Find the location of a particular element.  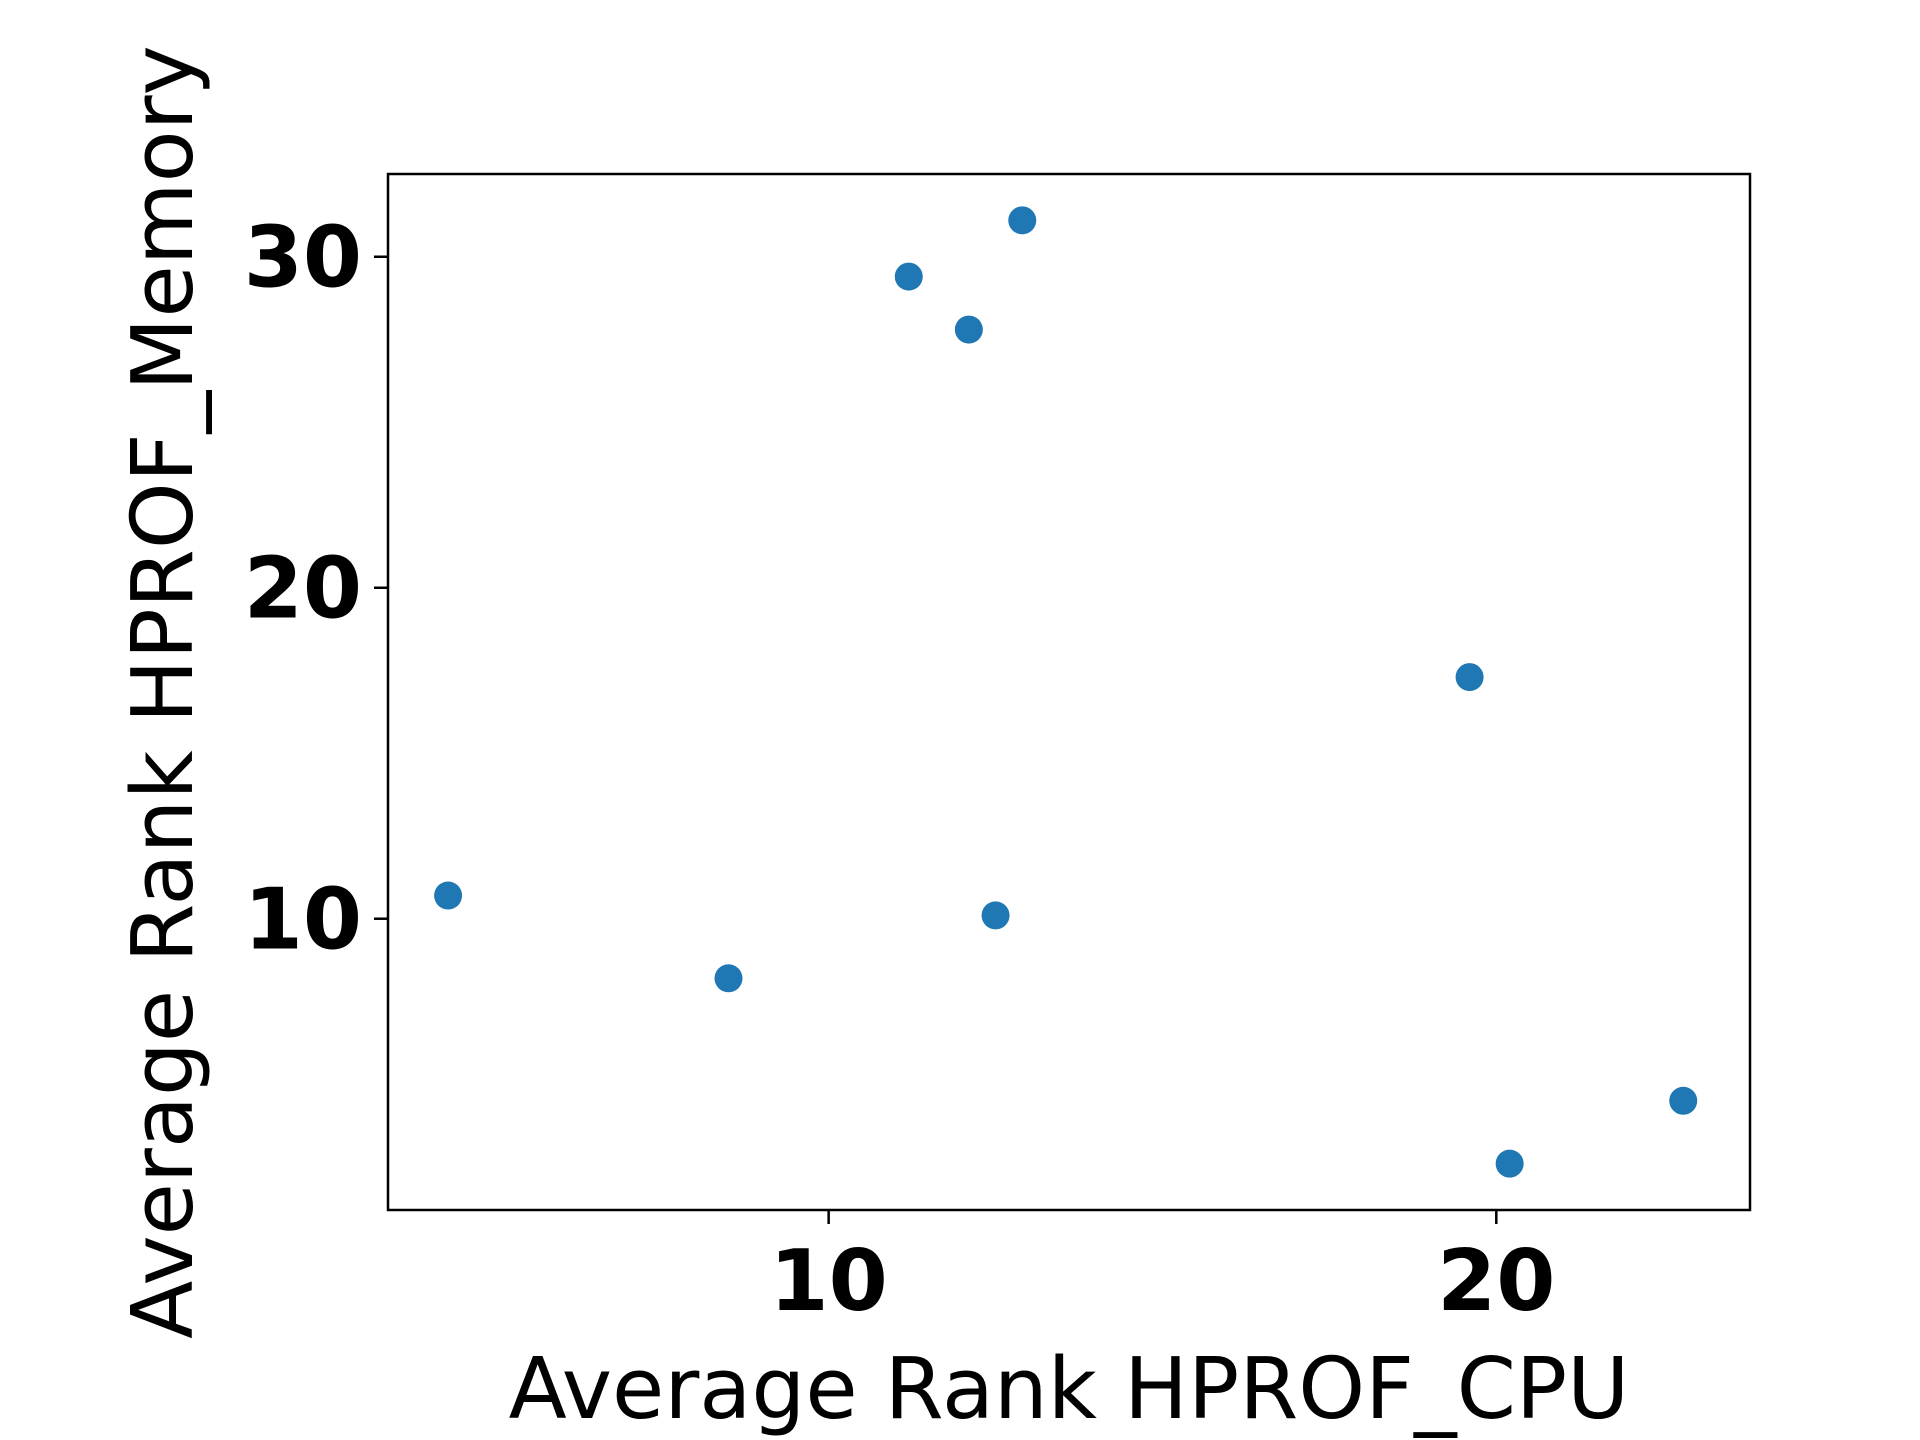

y-tick-label: 30 is located at coordinates (303, 258).